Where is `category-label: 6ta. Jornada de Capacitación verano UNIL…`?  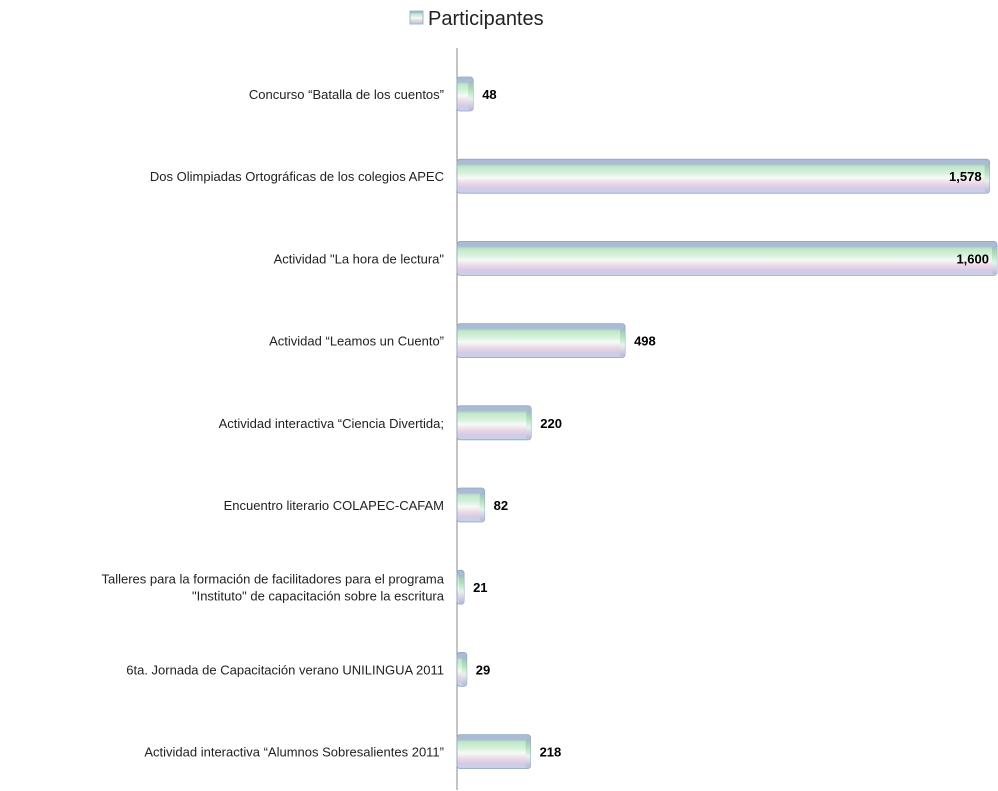
category-label: 6ta. Jornada de Capacitación verano UNIL… is located at coordinates (285, 669).